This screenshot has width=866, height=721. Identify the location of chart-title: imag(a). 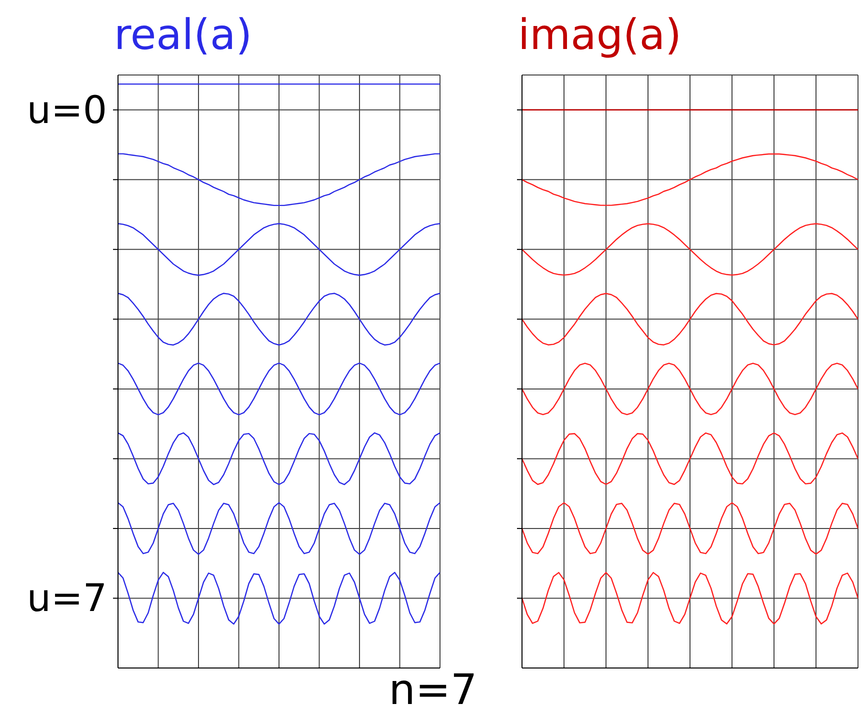
(600, 35).